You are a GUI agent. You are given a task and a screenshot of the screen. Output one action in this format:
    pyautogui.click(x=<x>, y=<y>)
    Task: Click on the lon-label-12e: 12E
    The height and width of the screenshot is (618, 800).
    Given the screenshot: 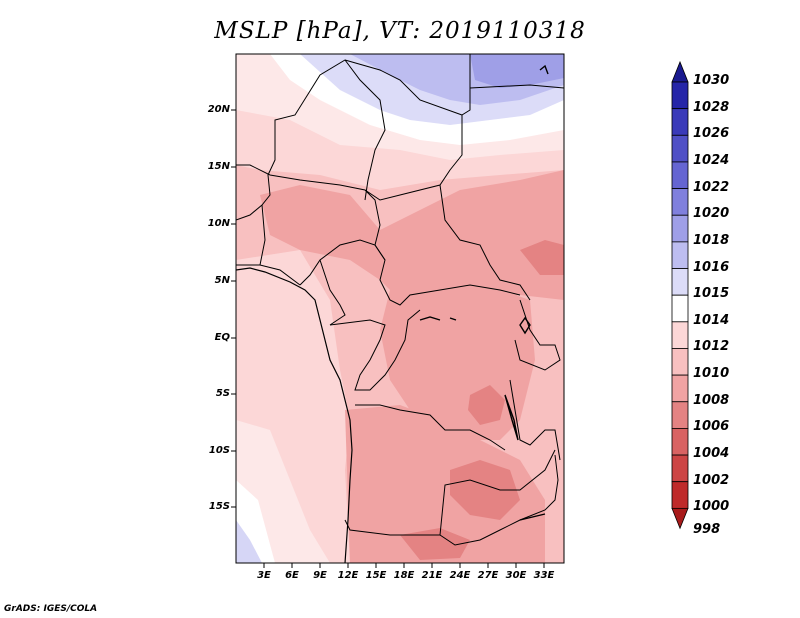 What is the action you would take?
    pyautogui.click(x=348, y=575)
    